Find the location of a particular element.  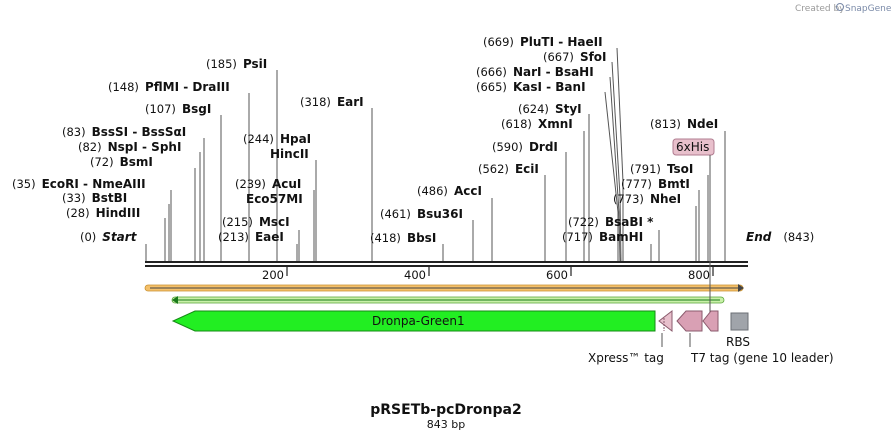

site-xmni: (618) XmnI is located at coordinates (537, 124).